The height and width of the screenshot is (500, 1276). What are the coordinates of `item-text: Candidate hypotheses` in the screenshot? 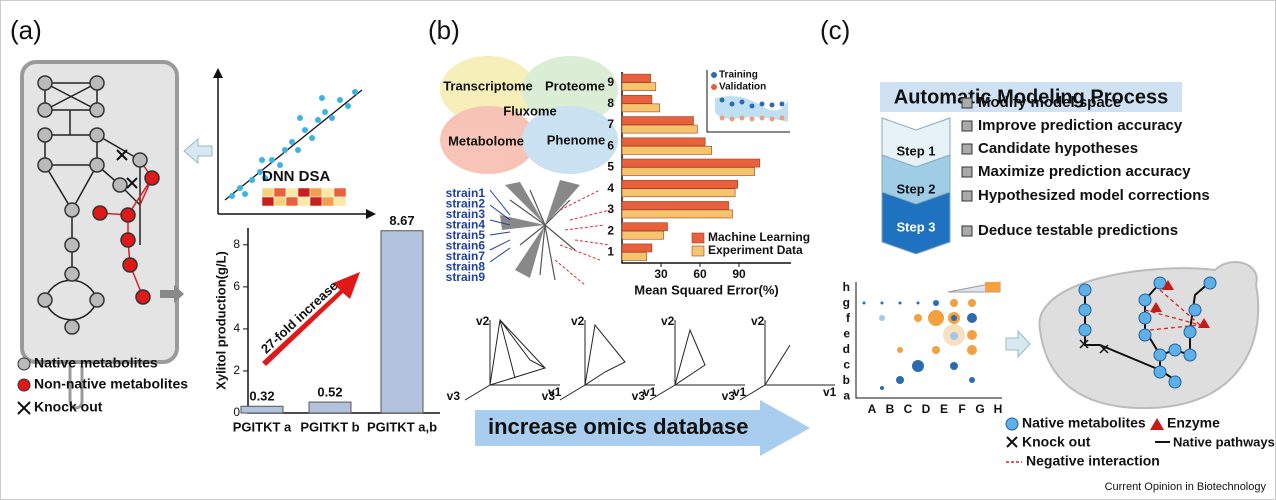 It's located at (1058, 148).